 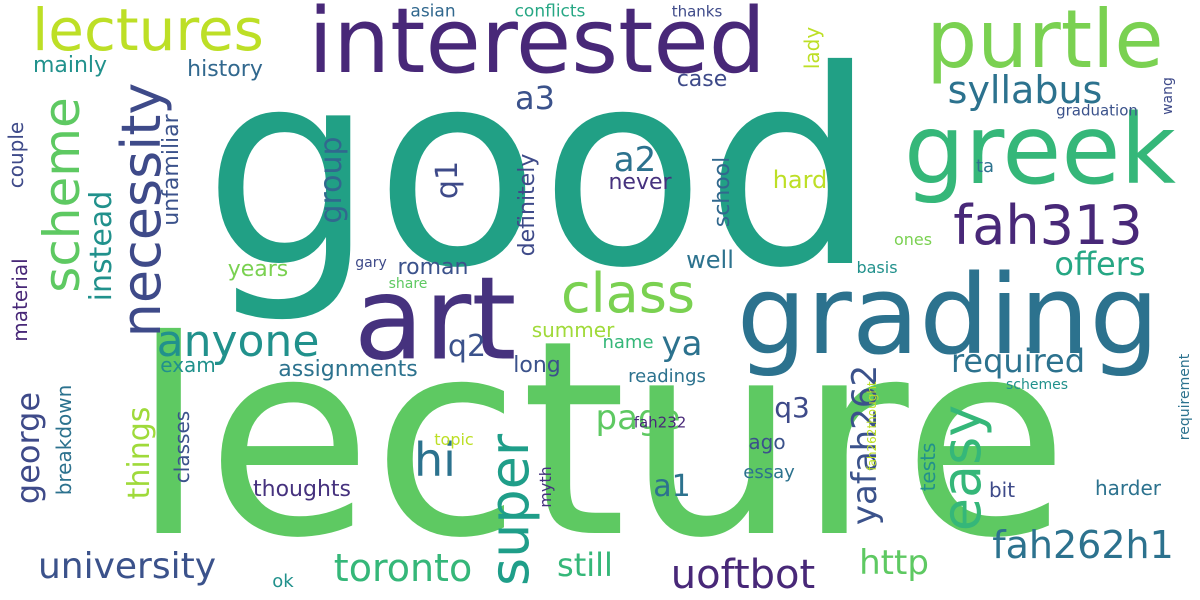 What do you see at coordinates (1018, 361) in the screenshot?
I see `word-required: required` at bounding box center [1018, 361].